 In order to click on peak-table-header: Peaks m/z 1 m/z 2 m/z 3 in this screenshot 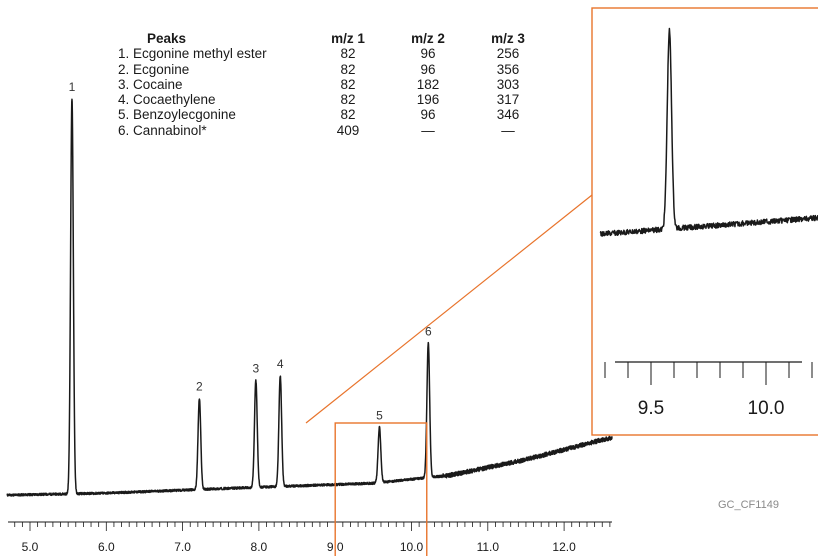, I will do `click(338, 38)`.